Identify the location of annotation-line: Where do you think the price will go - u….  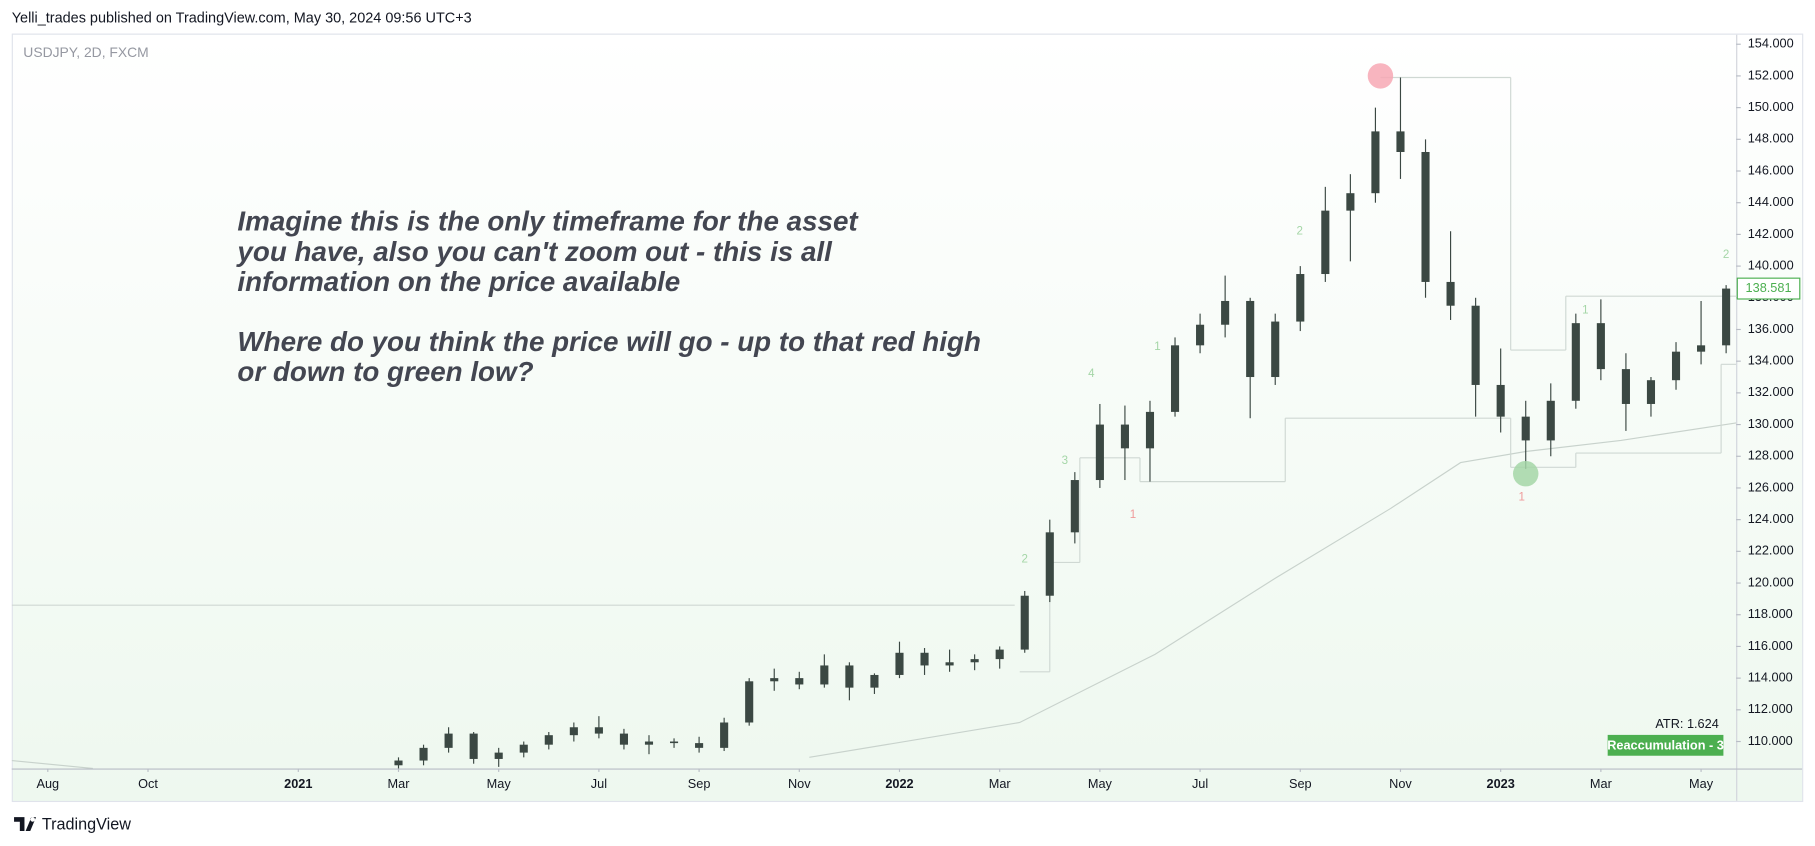
(609, 341).